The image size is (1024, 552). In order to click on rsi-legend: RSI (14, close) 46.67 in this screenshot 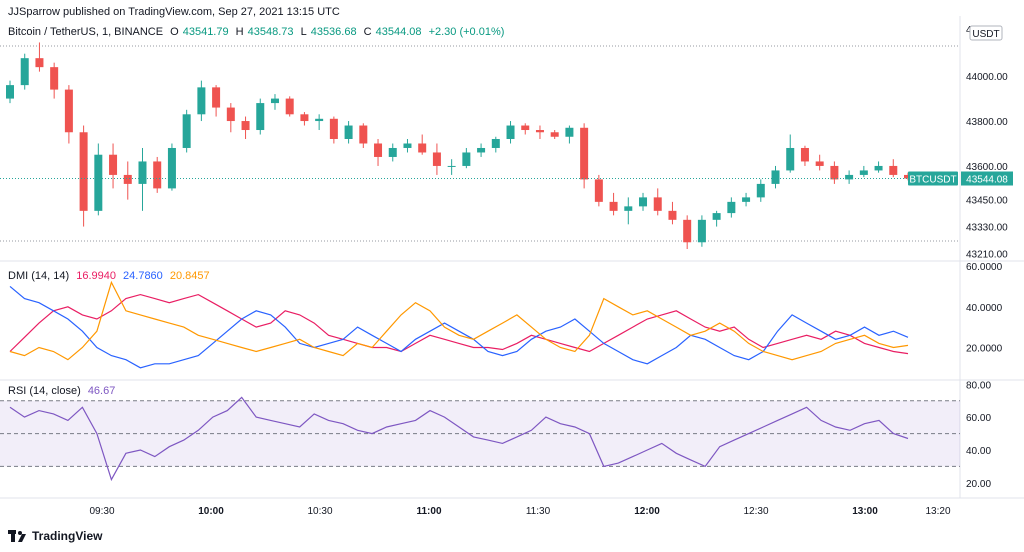, I will do `click(63, 391)`.